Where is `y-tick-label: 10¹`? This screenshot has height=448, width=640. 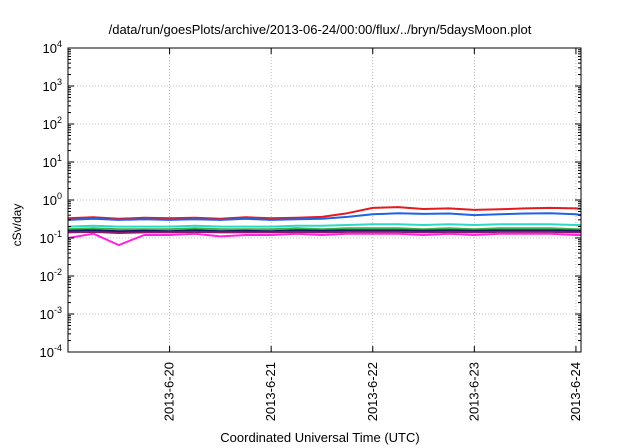
y-tick-label: 10¹ is located at coordinates (52, 161).